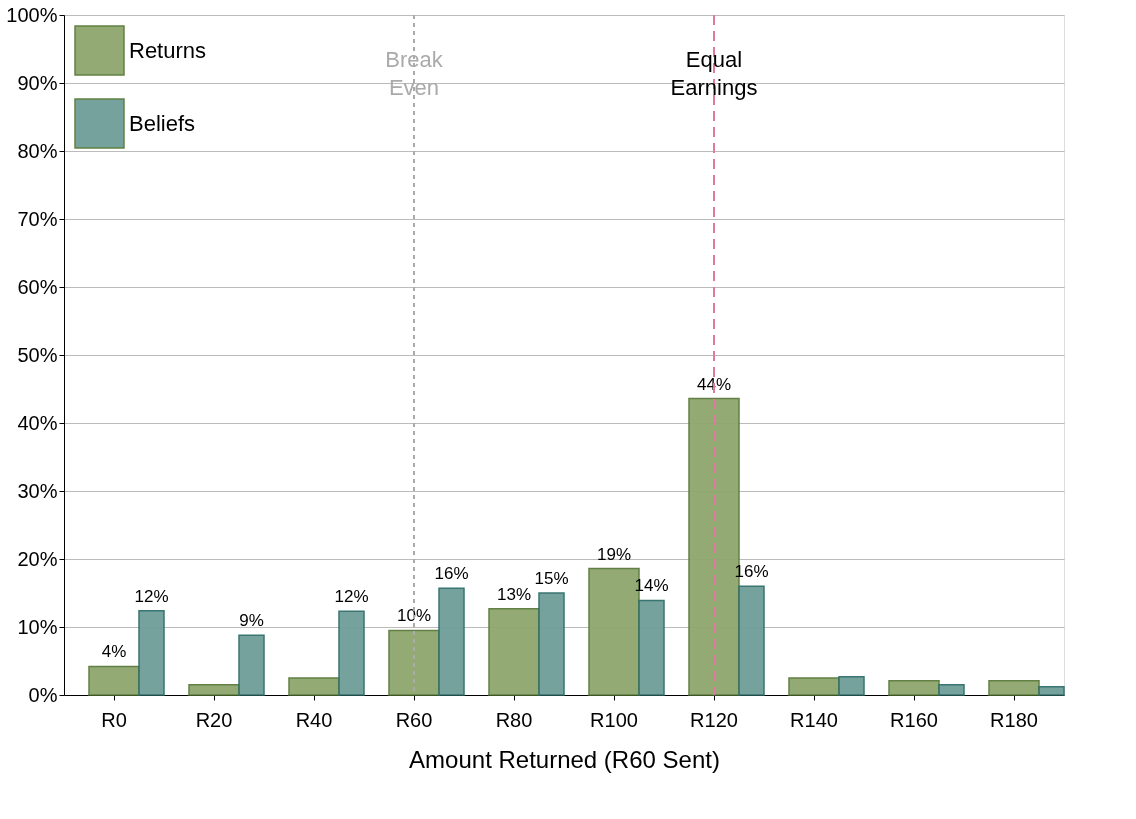  I want to click on data-label: 13%, so click(514, 594).